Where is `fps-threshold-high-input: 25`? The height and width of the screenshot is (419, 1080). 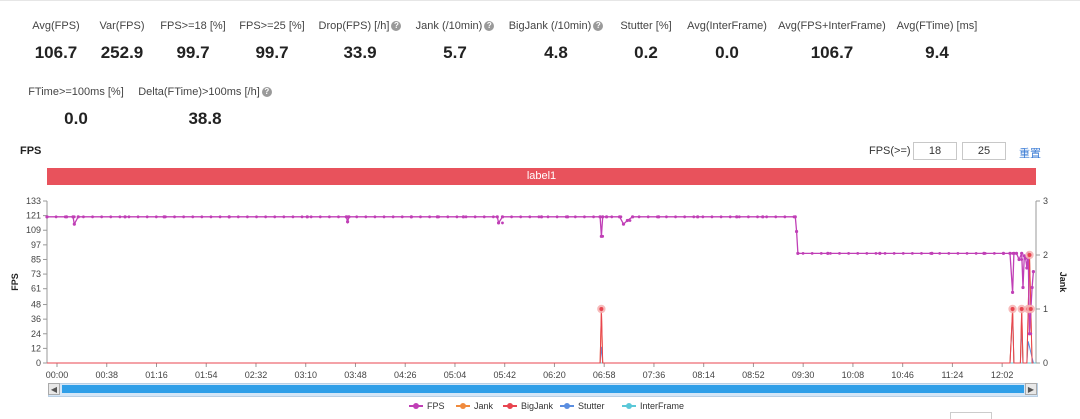 fps-threshold-high-input: 25 is located at coordinates (984, 151).